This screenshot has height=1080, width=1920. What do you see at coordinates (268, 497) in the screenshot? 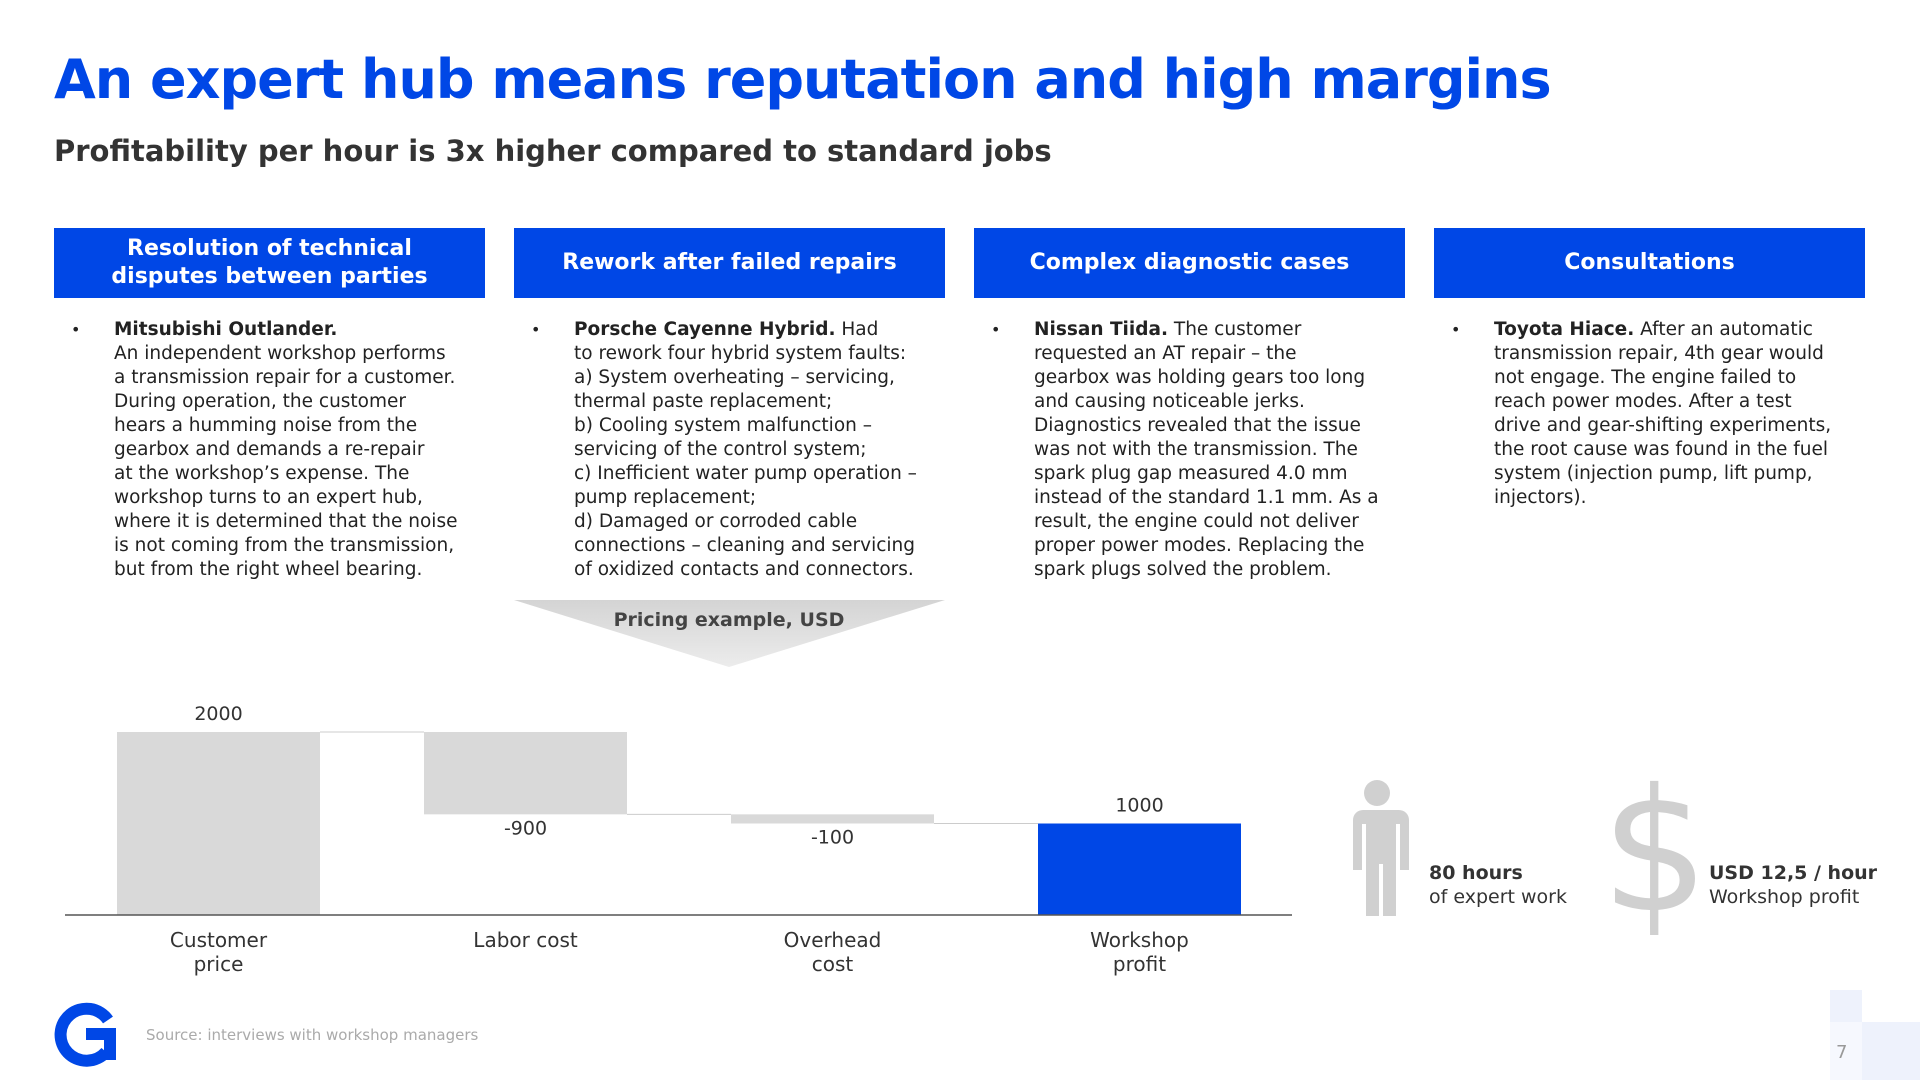
I see `text-line: workshop turns to an expert hub,` at bounding box center [268, 497].